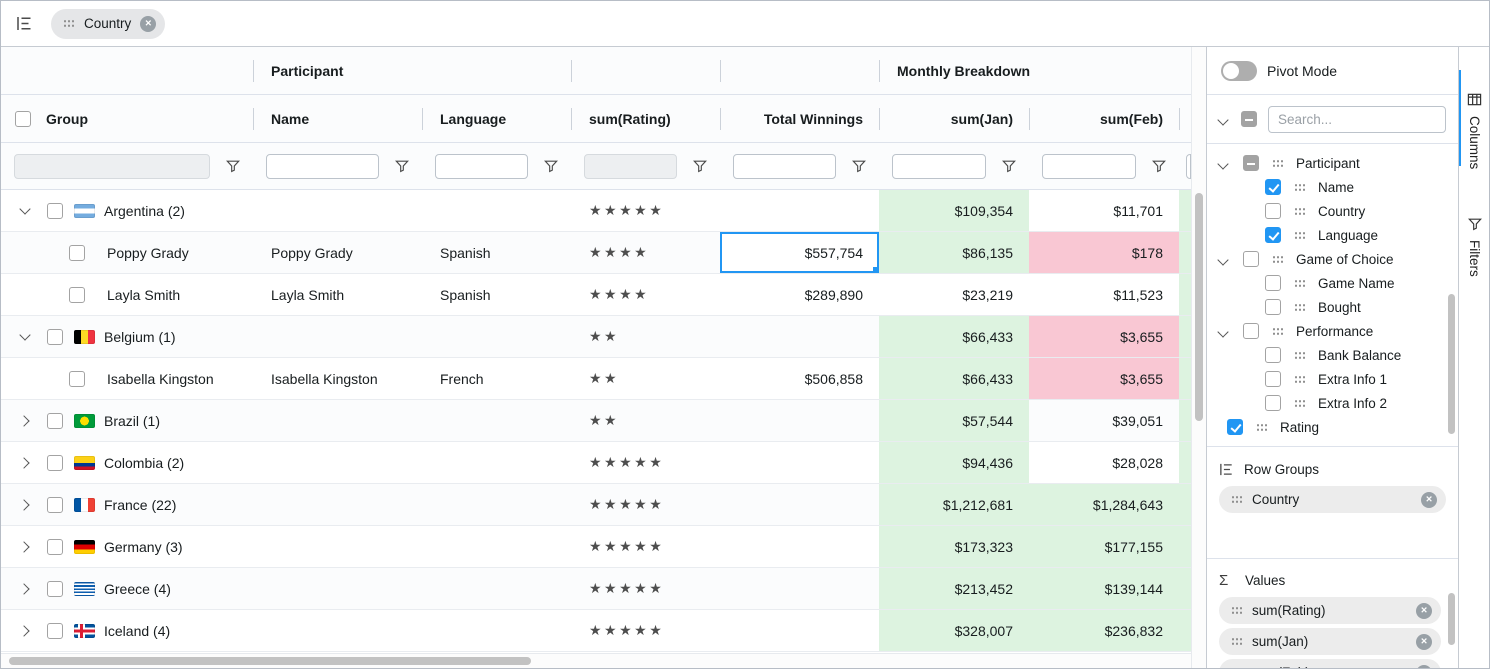 This screenshot has height=669, width=1490. I want to click on name-cell: Isabella Kingston, so click(324, 378).